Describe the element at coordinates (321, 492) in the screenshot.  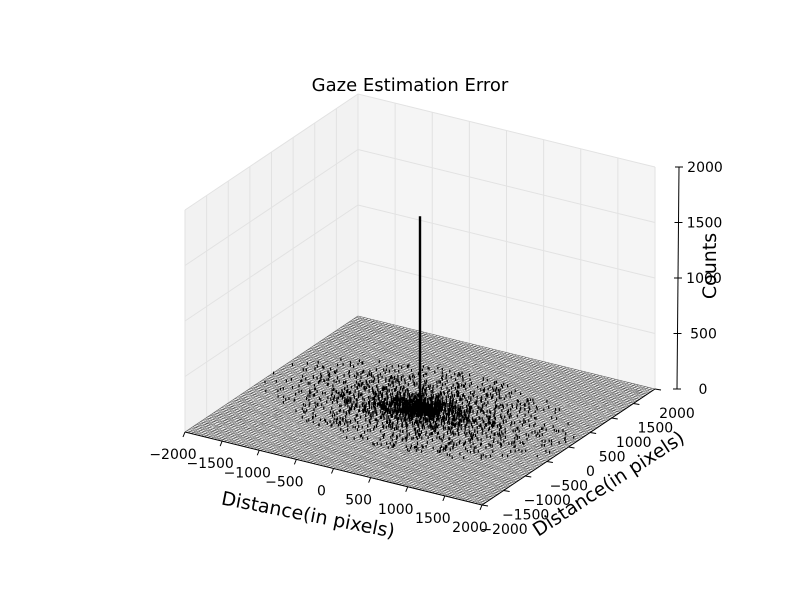
I see `x-tick-label: 0` at that location.